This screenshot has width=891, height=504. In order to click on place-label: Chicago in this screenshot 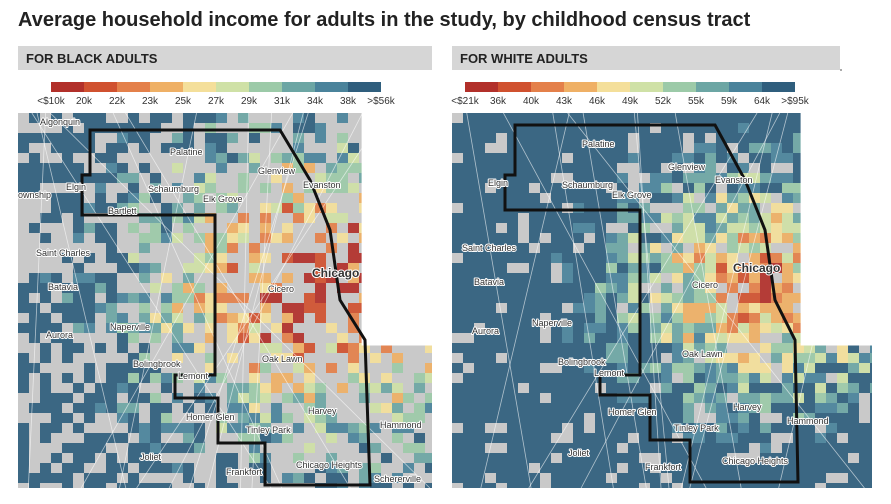, I will do `click(335, 273)`.